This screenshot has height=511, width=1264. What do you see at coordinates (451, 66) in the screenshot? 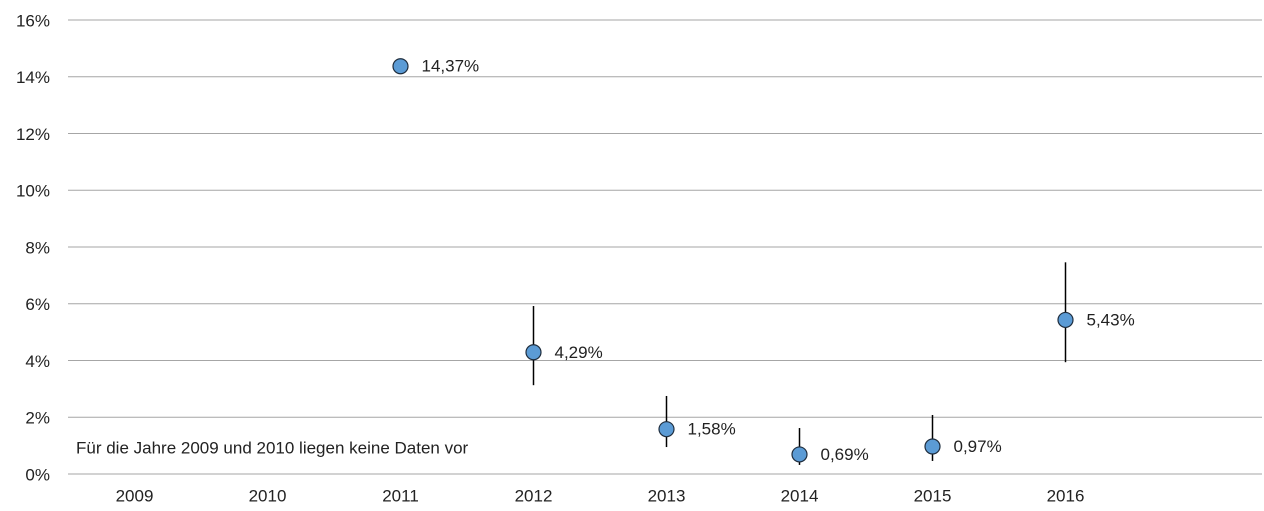
I see `data-label: 14,37%` at bounding box center [451, 66].